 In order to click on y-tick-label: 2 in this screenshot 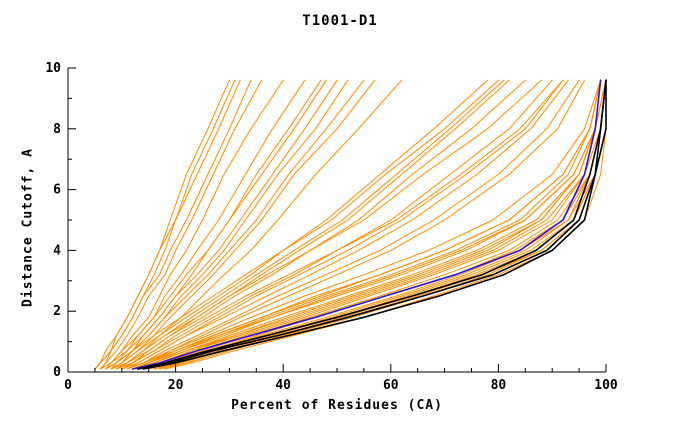, I will do `click(57, 311)`.